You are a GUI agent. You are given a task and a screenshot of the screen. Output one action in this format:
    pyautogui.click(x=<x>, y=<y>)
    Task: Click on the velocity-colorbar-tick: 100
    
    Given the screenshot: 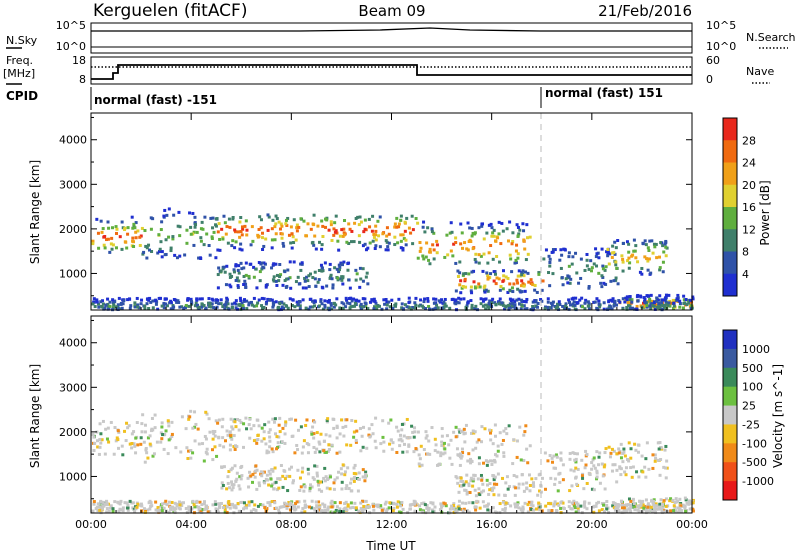 What is the action you would take?
    pyautogui.click(x=752, y=387)
    